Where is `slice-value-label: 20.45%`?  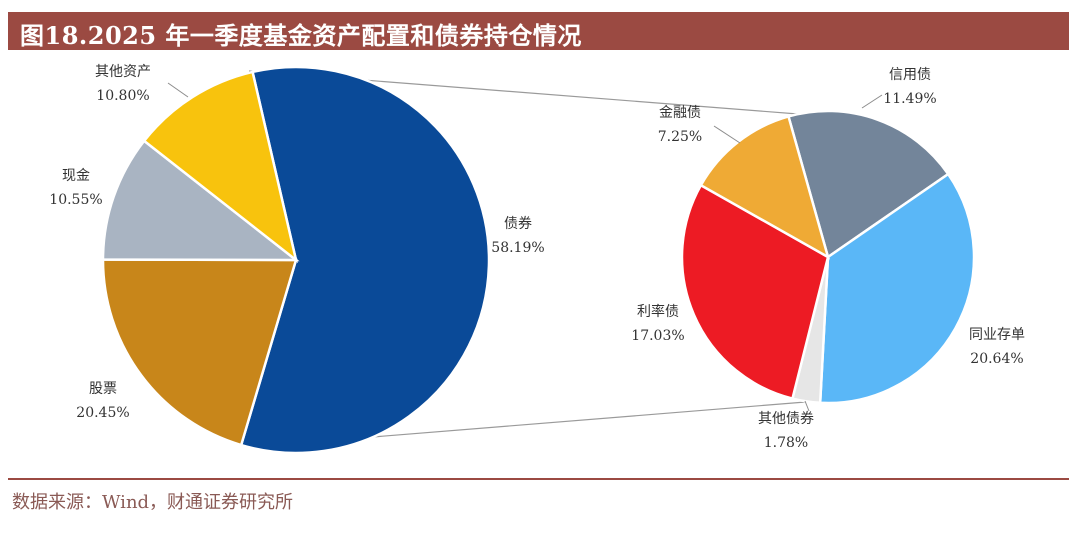 slice-value-label: 20.45% is located at coordinates (102, 413).